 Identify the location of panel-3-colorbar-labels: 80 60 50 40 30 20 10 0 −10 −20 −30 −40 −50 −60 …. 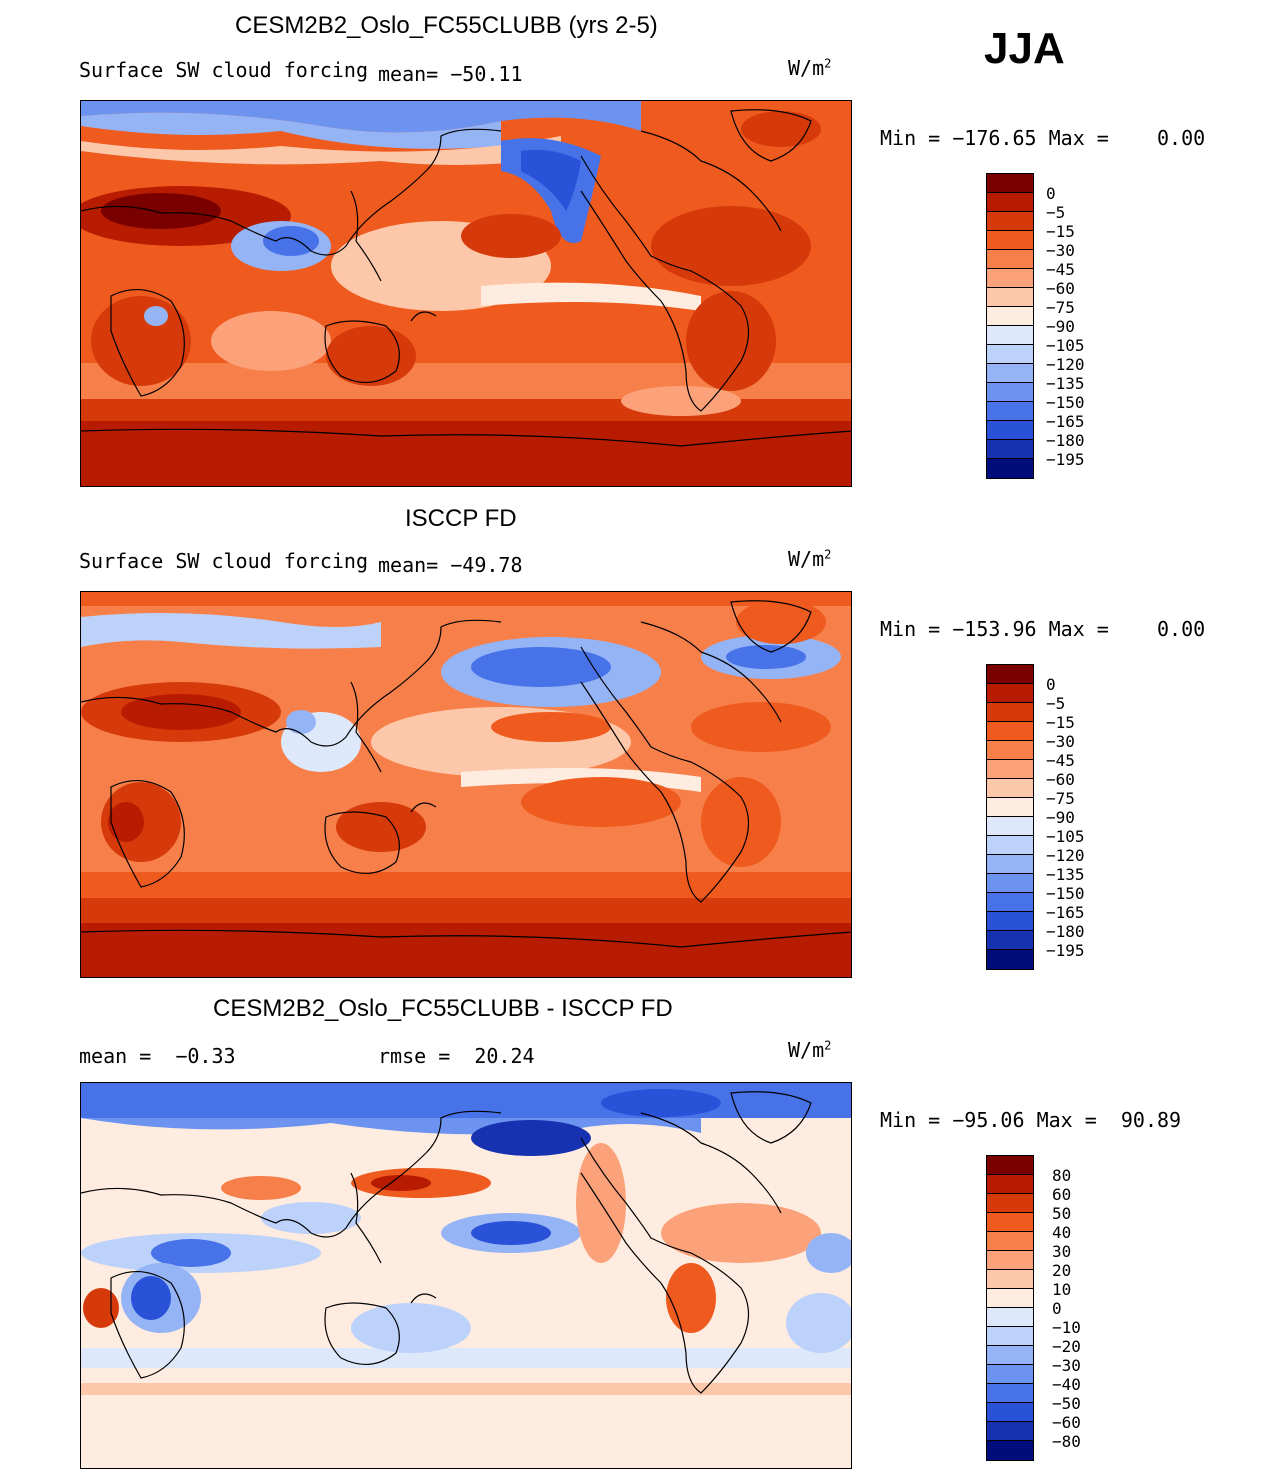
(1066, 1308).